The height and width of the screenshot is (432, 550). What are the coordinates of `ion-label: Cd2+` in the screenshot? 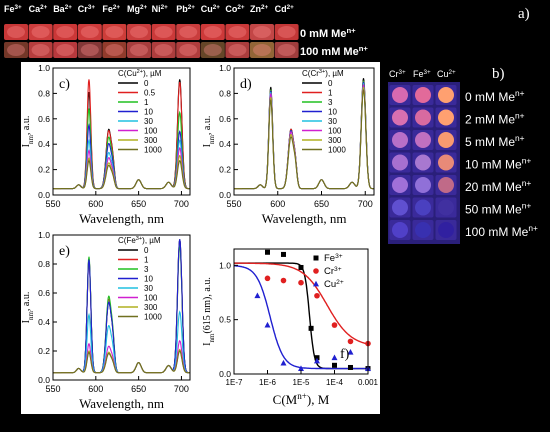 It's located at (285, 9).